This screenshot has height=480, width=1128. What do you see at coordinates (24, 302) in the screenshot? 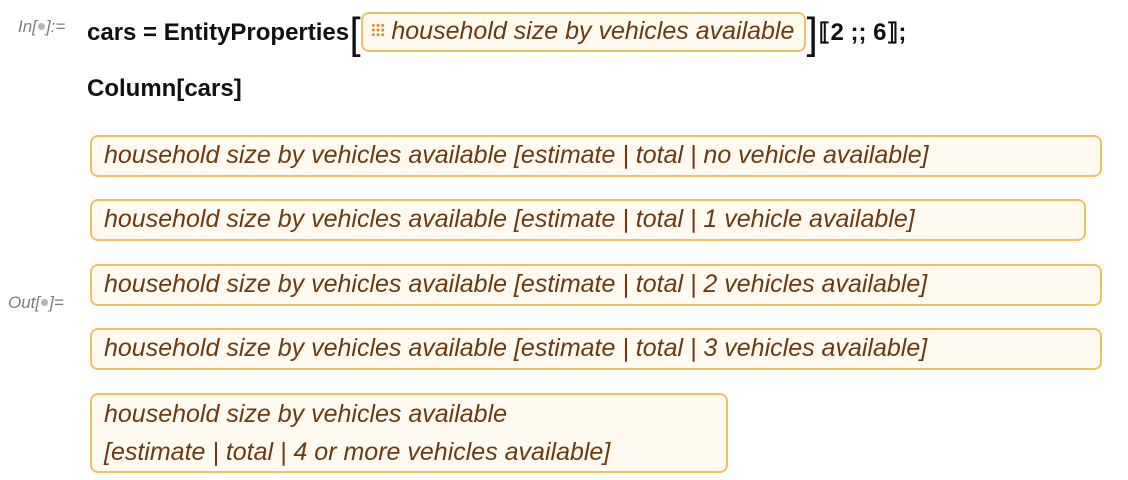
I see `output-label-start: Out[` at bounding box center [24, 302].